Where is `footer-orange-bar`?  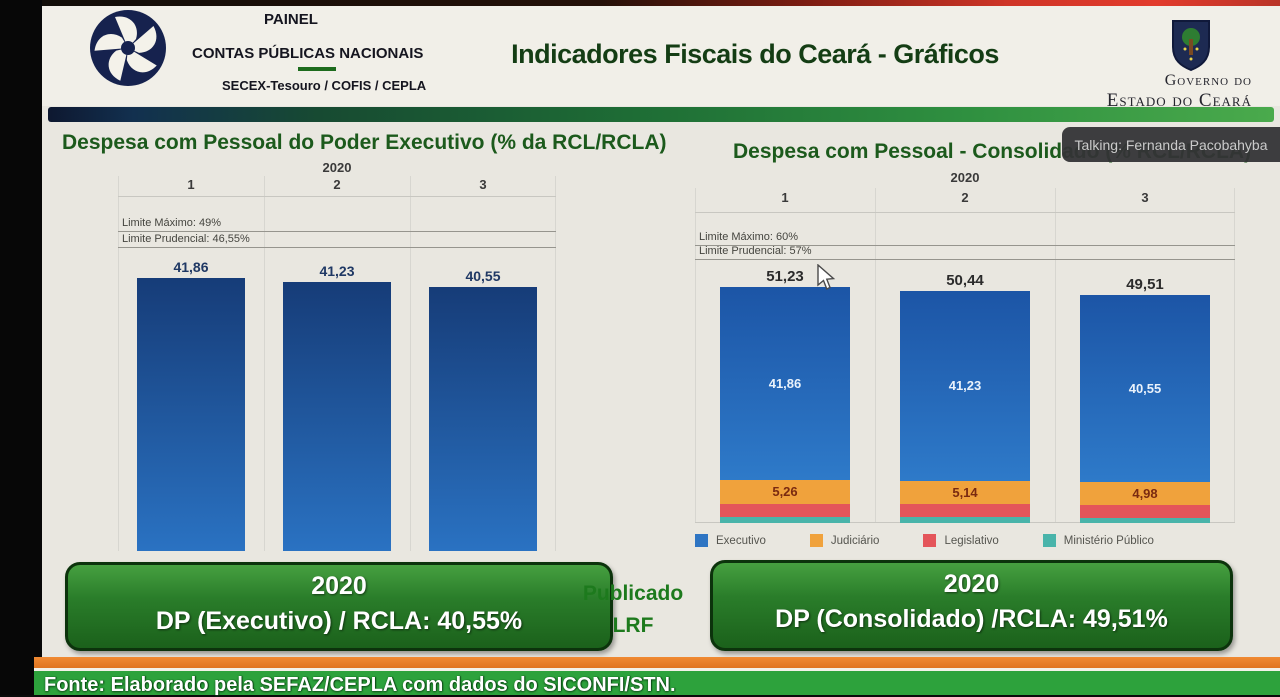 footer-orange-bar is located at coordinates (657, 662).